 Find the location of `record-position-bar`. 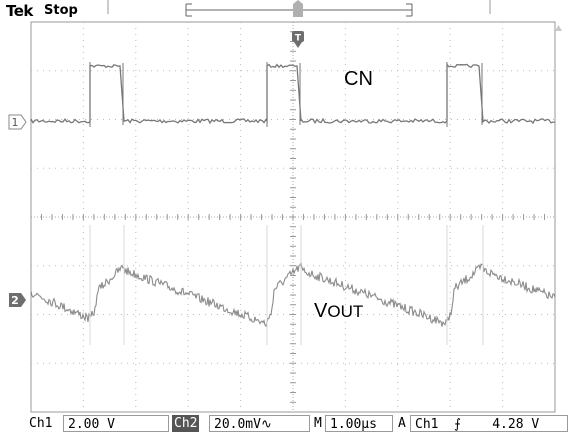

record-position-bar is located at coordinates (299, 8).